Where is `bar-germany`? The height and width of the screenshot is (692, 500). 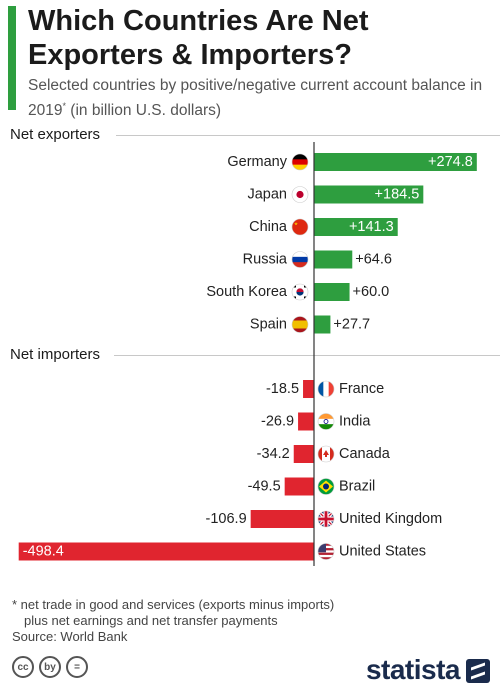
bar-germany is located at coordinates (395, 162).